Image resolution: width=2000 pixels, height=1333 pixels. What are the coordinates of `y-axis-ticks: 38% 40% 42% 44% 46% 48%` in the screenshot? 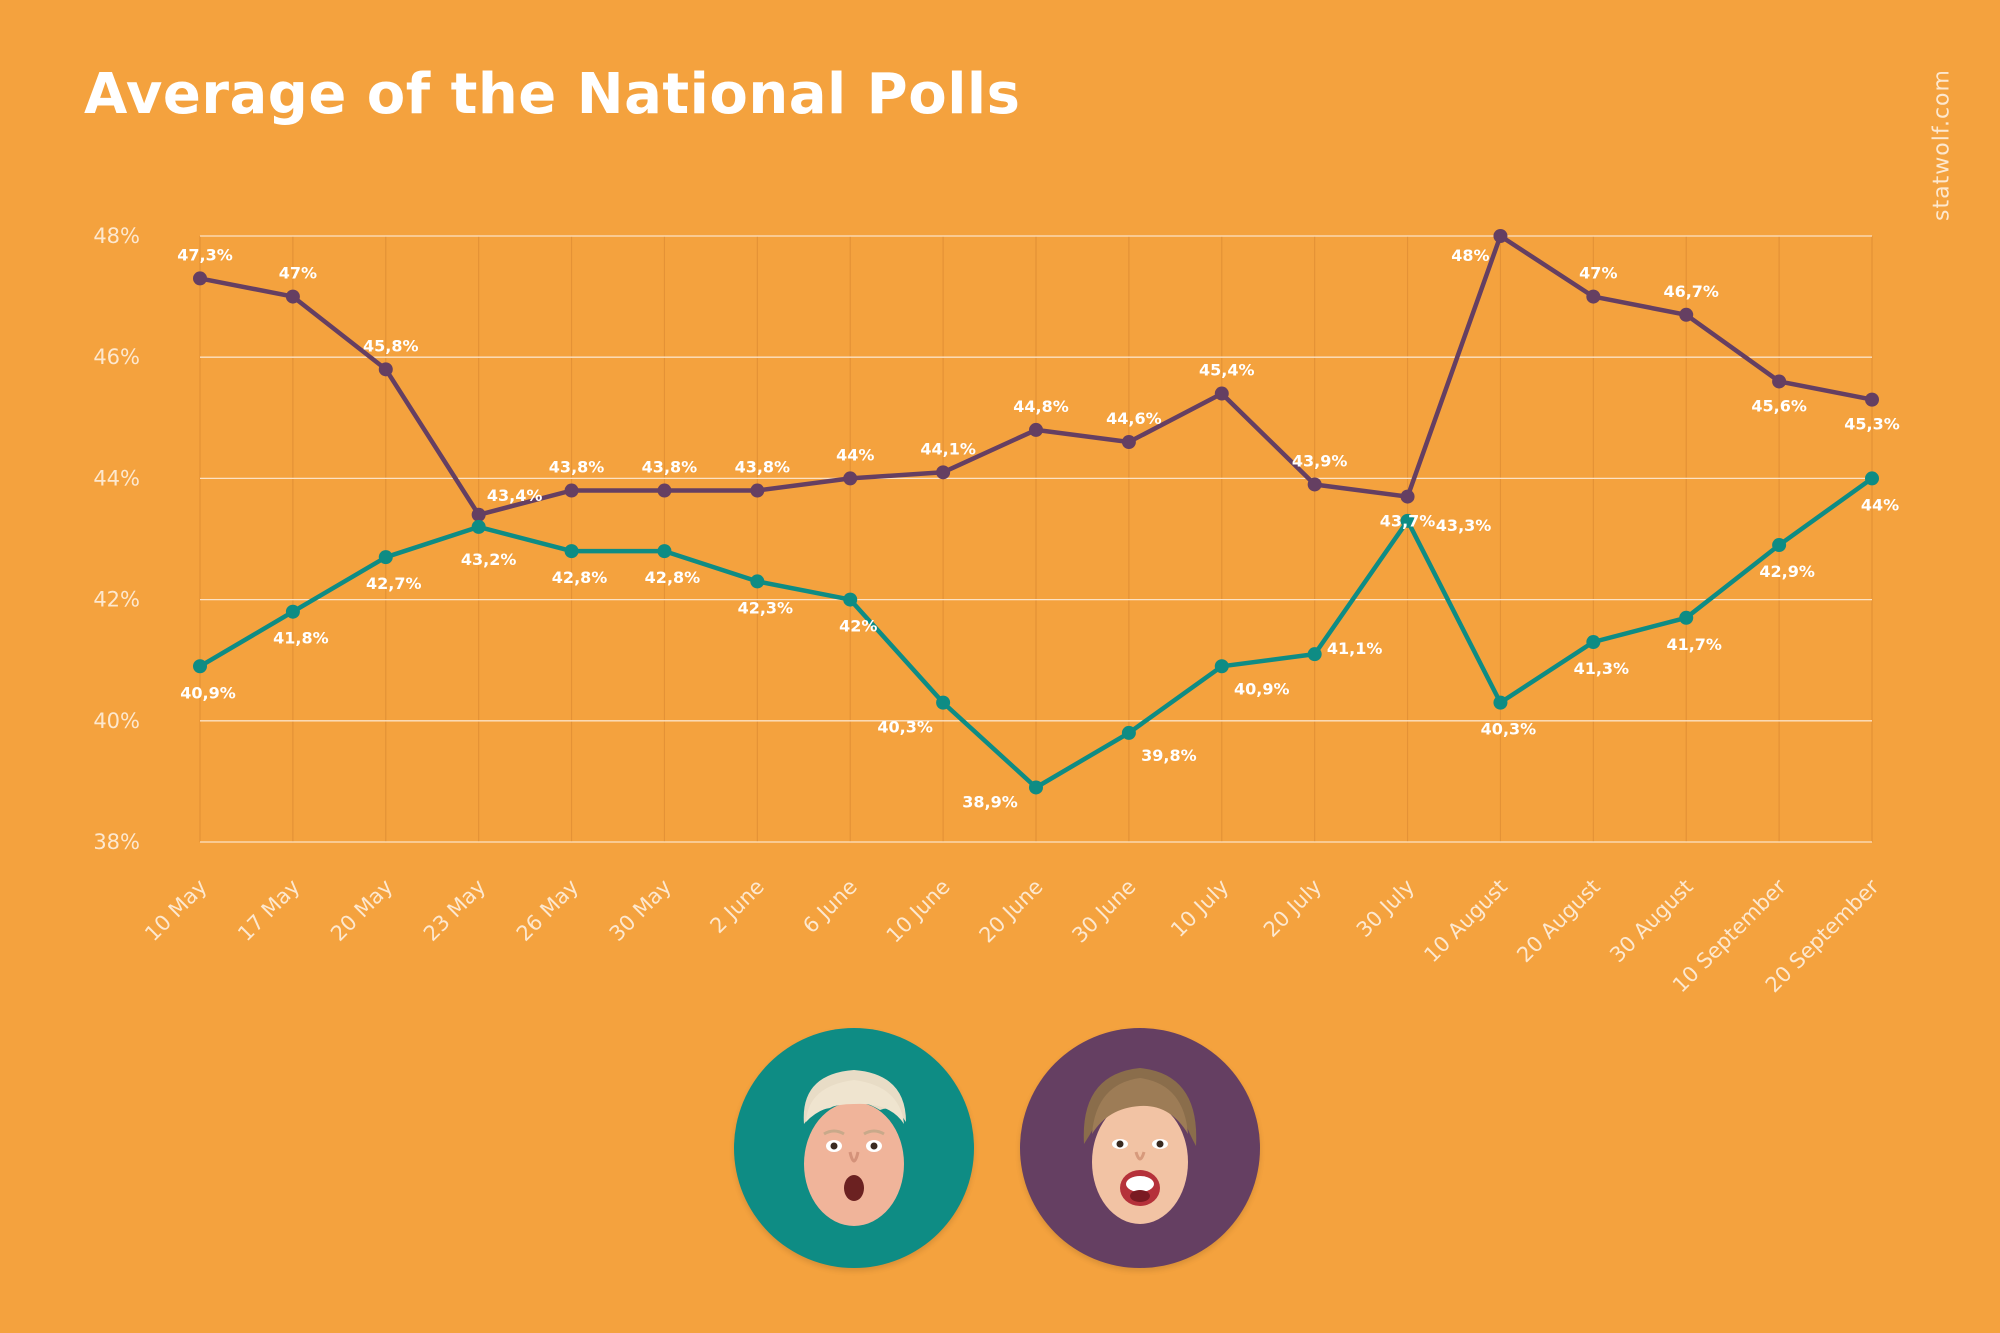 It's located at (116, 539).